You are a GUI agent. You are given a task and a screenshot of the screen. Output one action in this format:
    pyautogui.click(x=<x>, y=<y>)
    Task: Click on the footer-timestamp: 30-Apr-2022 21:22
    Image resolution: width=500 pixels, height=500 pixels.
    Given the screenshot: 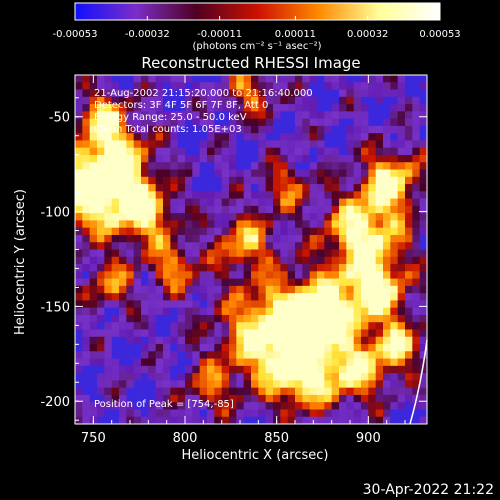 What is the action you would take?
    pyautogui.click(x=428, y=490)
    